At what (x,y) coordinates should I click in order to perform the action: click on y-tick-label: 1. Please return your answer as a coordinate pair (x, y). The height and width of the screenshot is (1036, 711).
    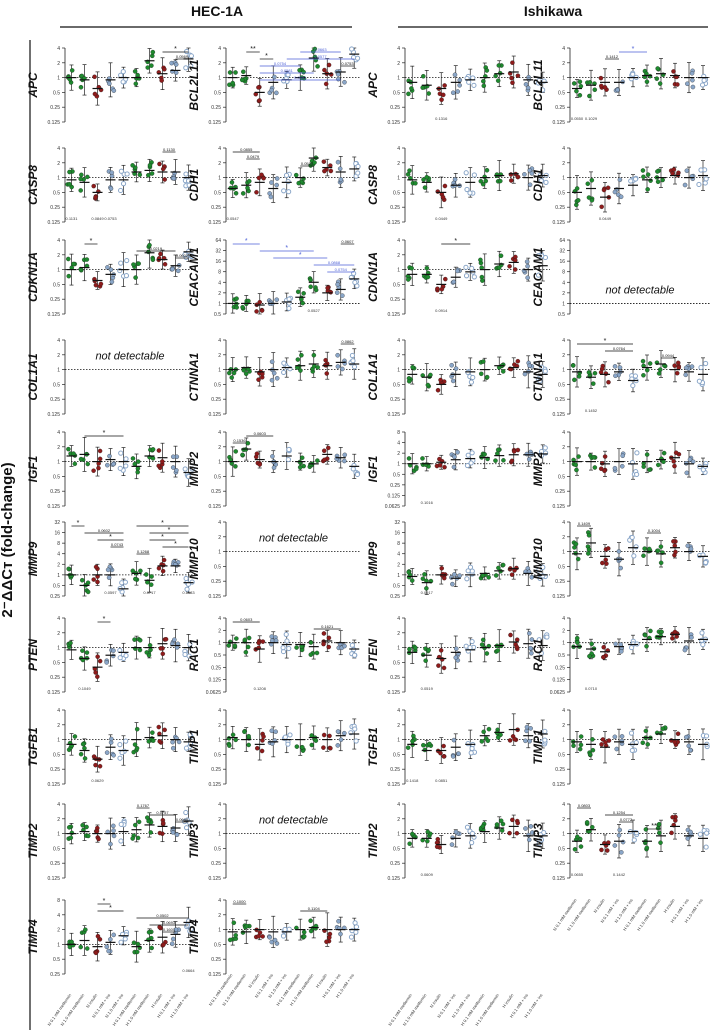
    Looking at the image, I should click on (58, 271).